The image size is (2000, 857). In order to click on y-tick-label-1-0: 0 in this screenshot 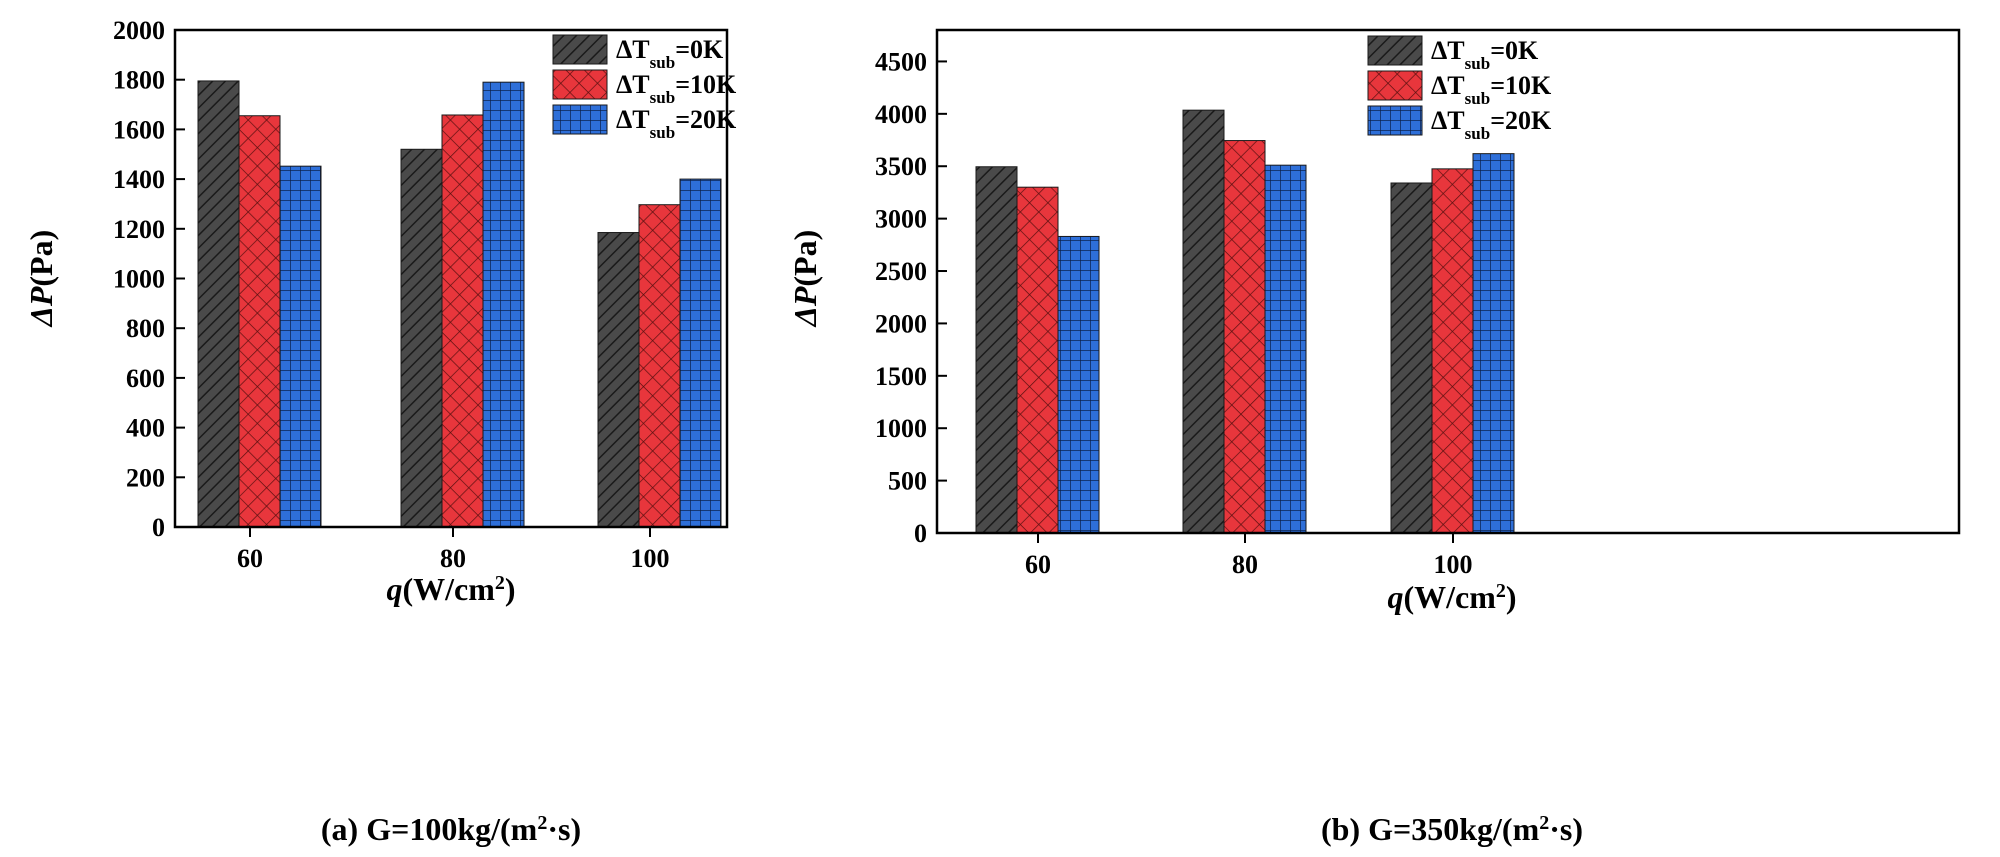, I will do `click(920, 533)`.